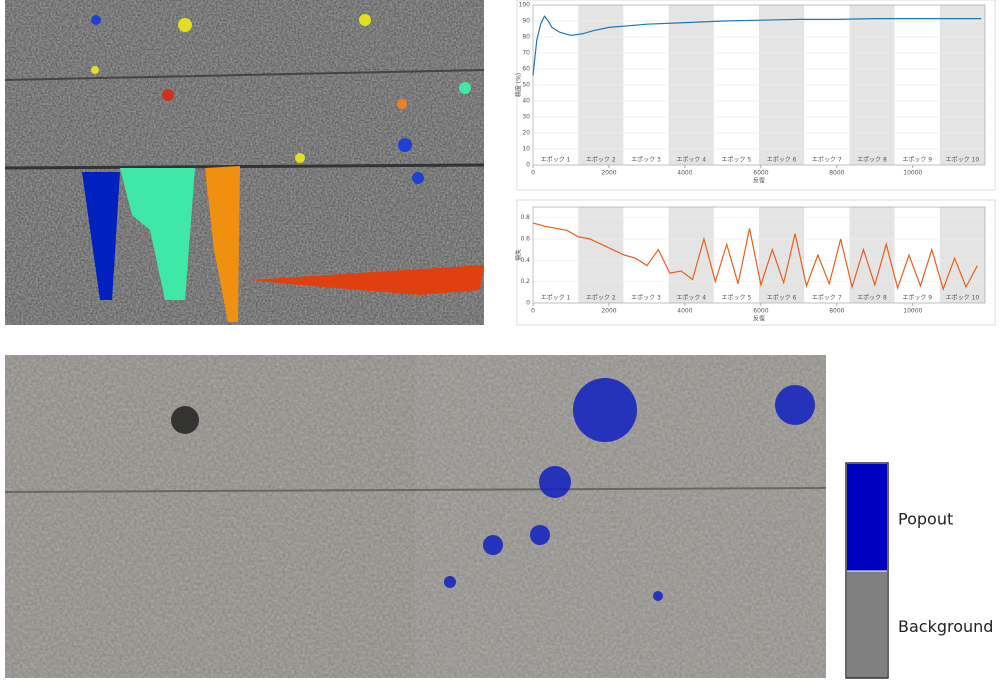 Image resolution: width=1000 pixels, height=681 pixels. I want to click on y-tick-label: 100, so click(525, 5).